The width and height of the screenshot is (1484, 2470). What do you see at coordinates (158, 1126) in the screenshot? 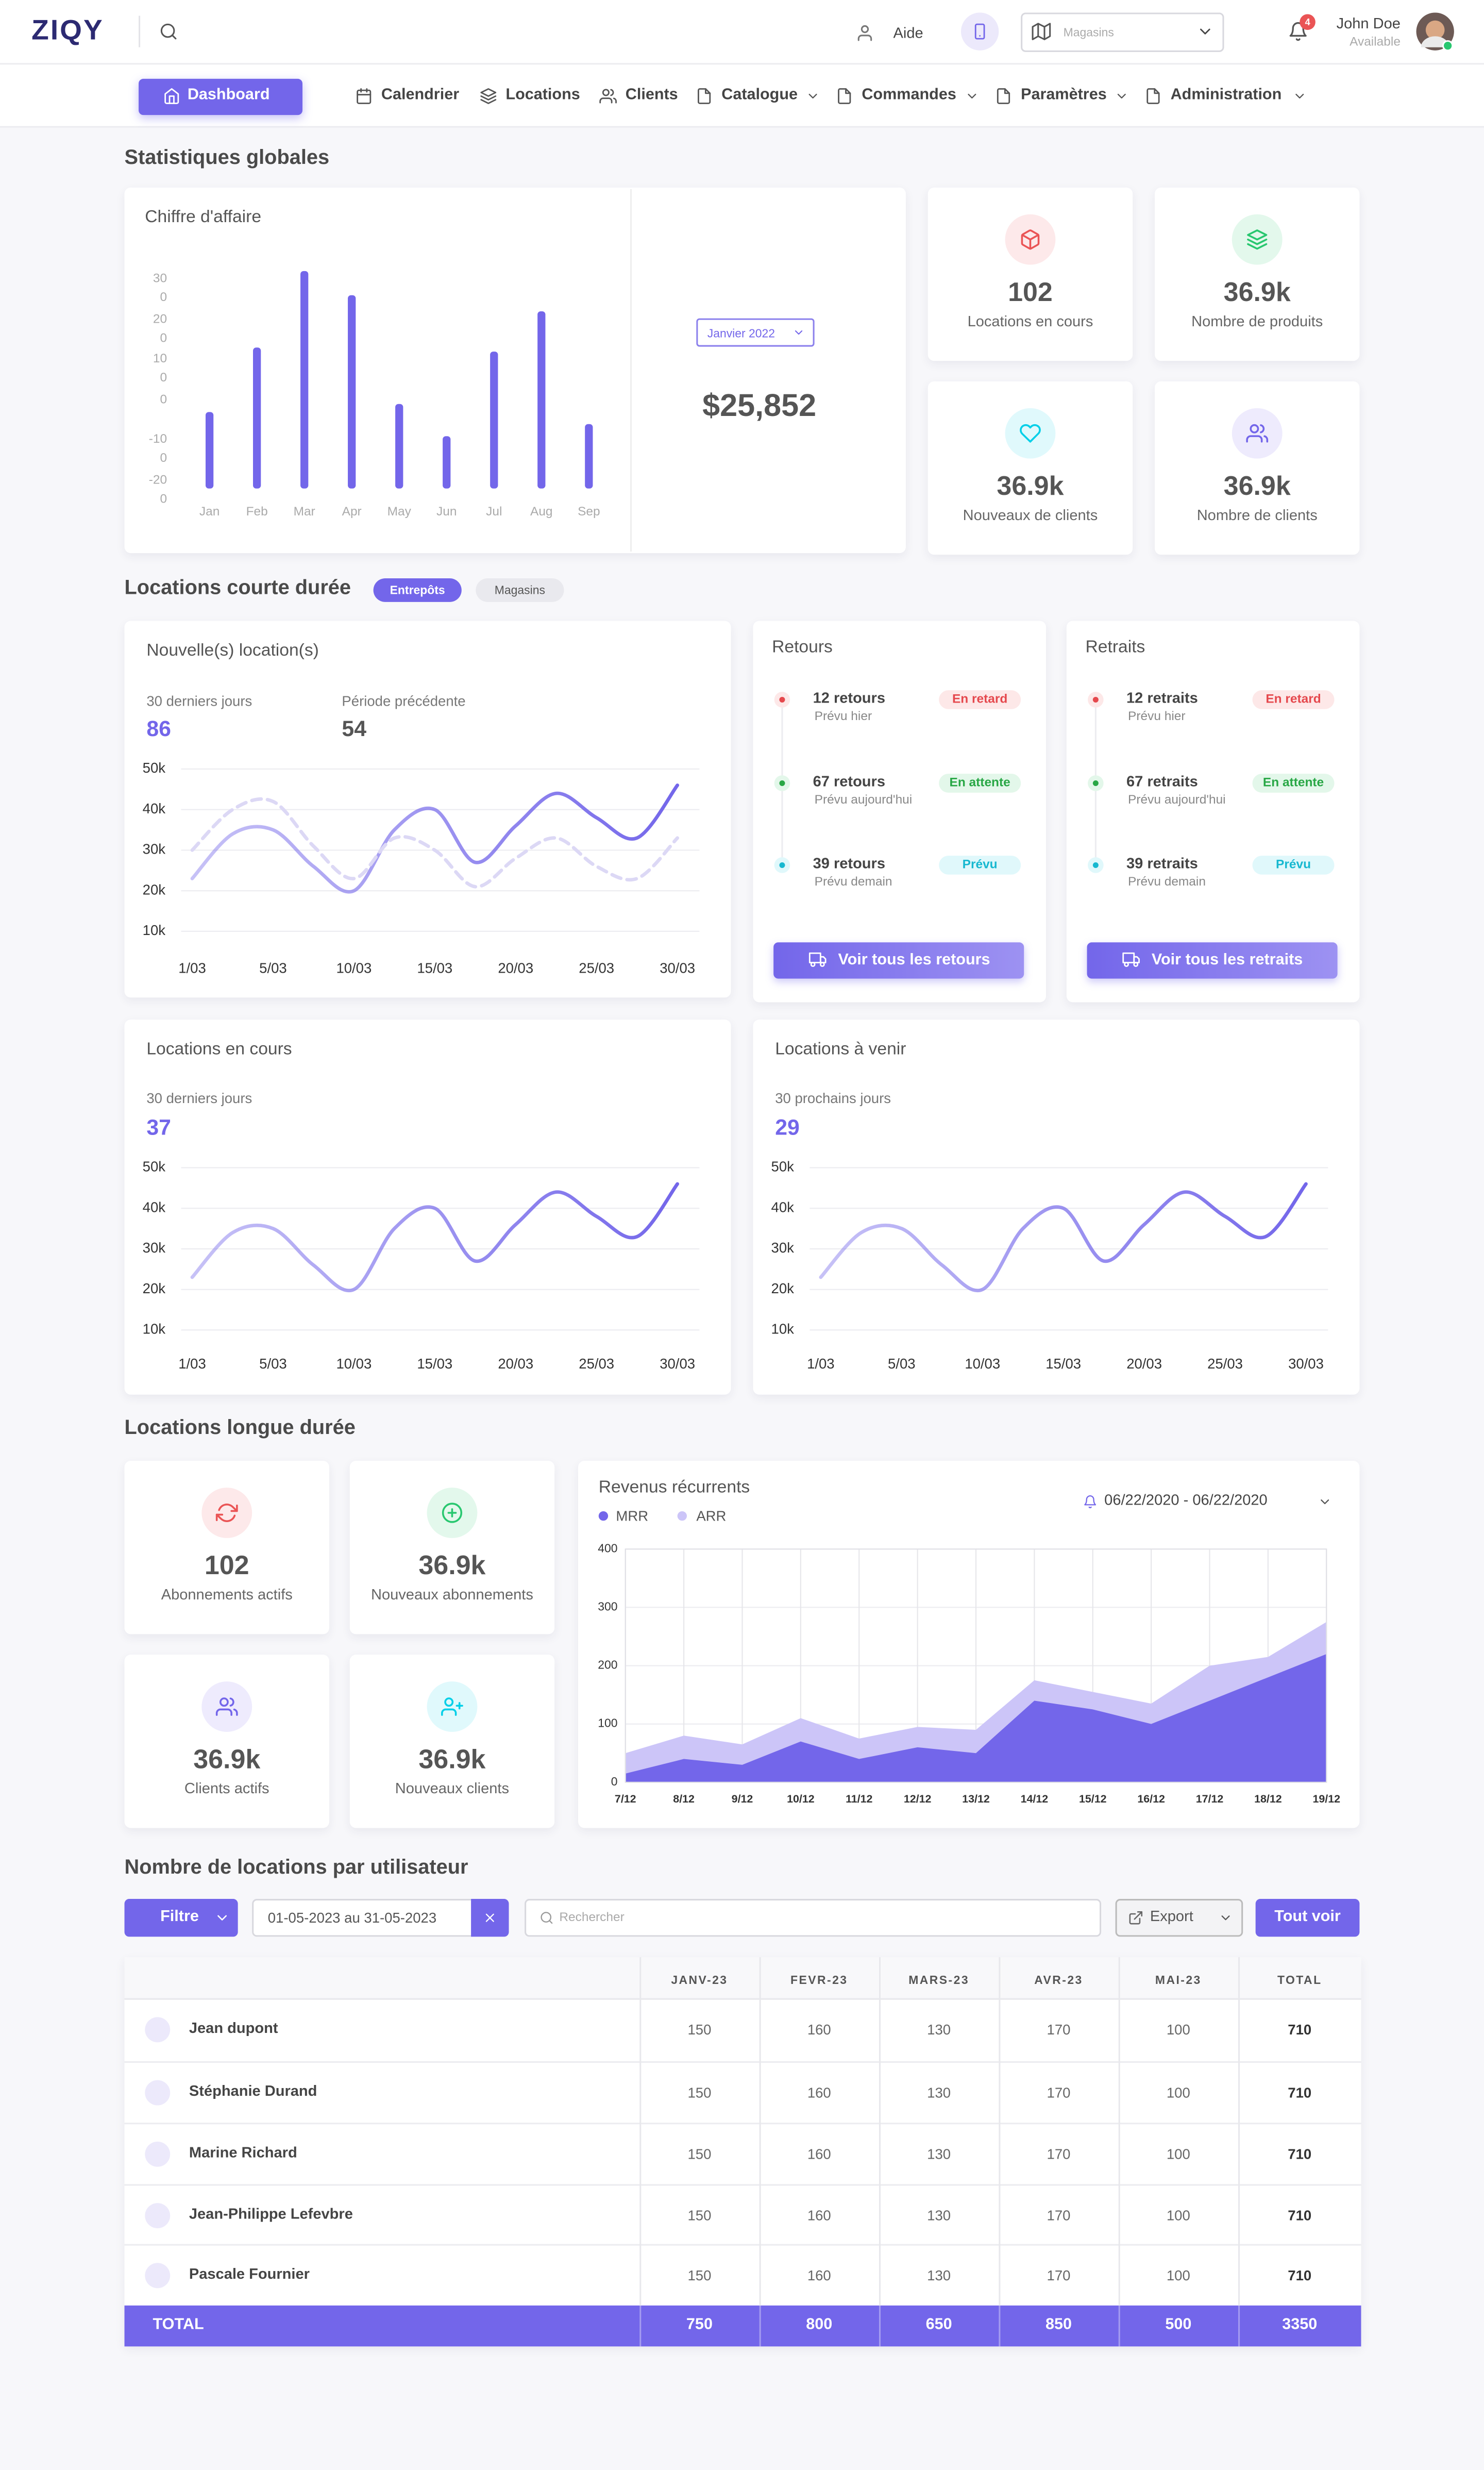
I see `series-total: 37` at bounding box center [158, 1126].